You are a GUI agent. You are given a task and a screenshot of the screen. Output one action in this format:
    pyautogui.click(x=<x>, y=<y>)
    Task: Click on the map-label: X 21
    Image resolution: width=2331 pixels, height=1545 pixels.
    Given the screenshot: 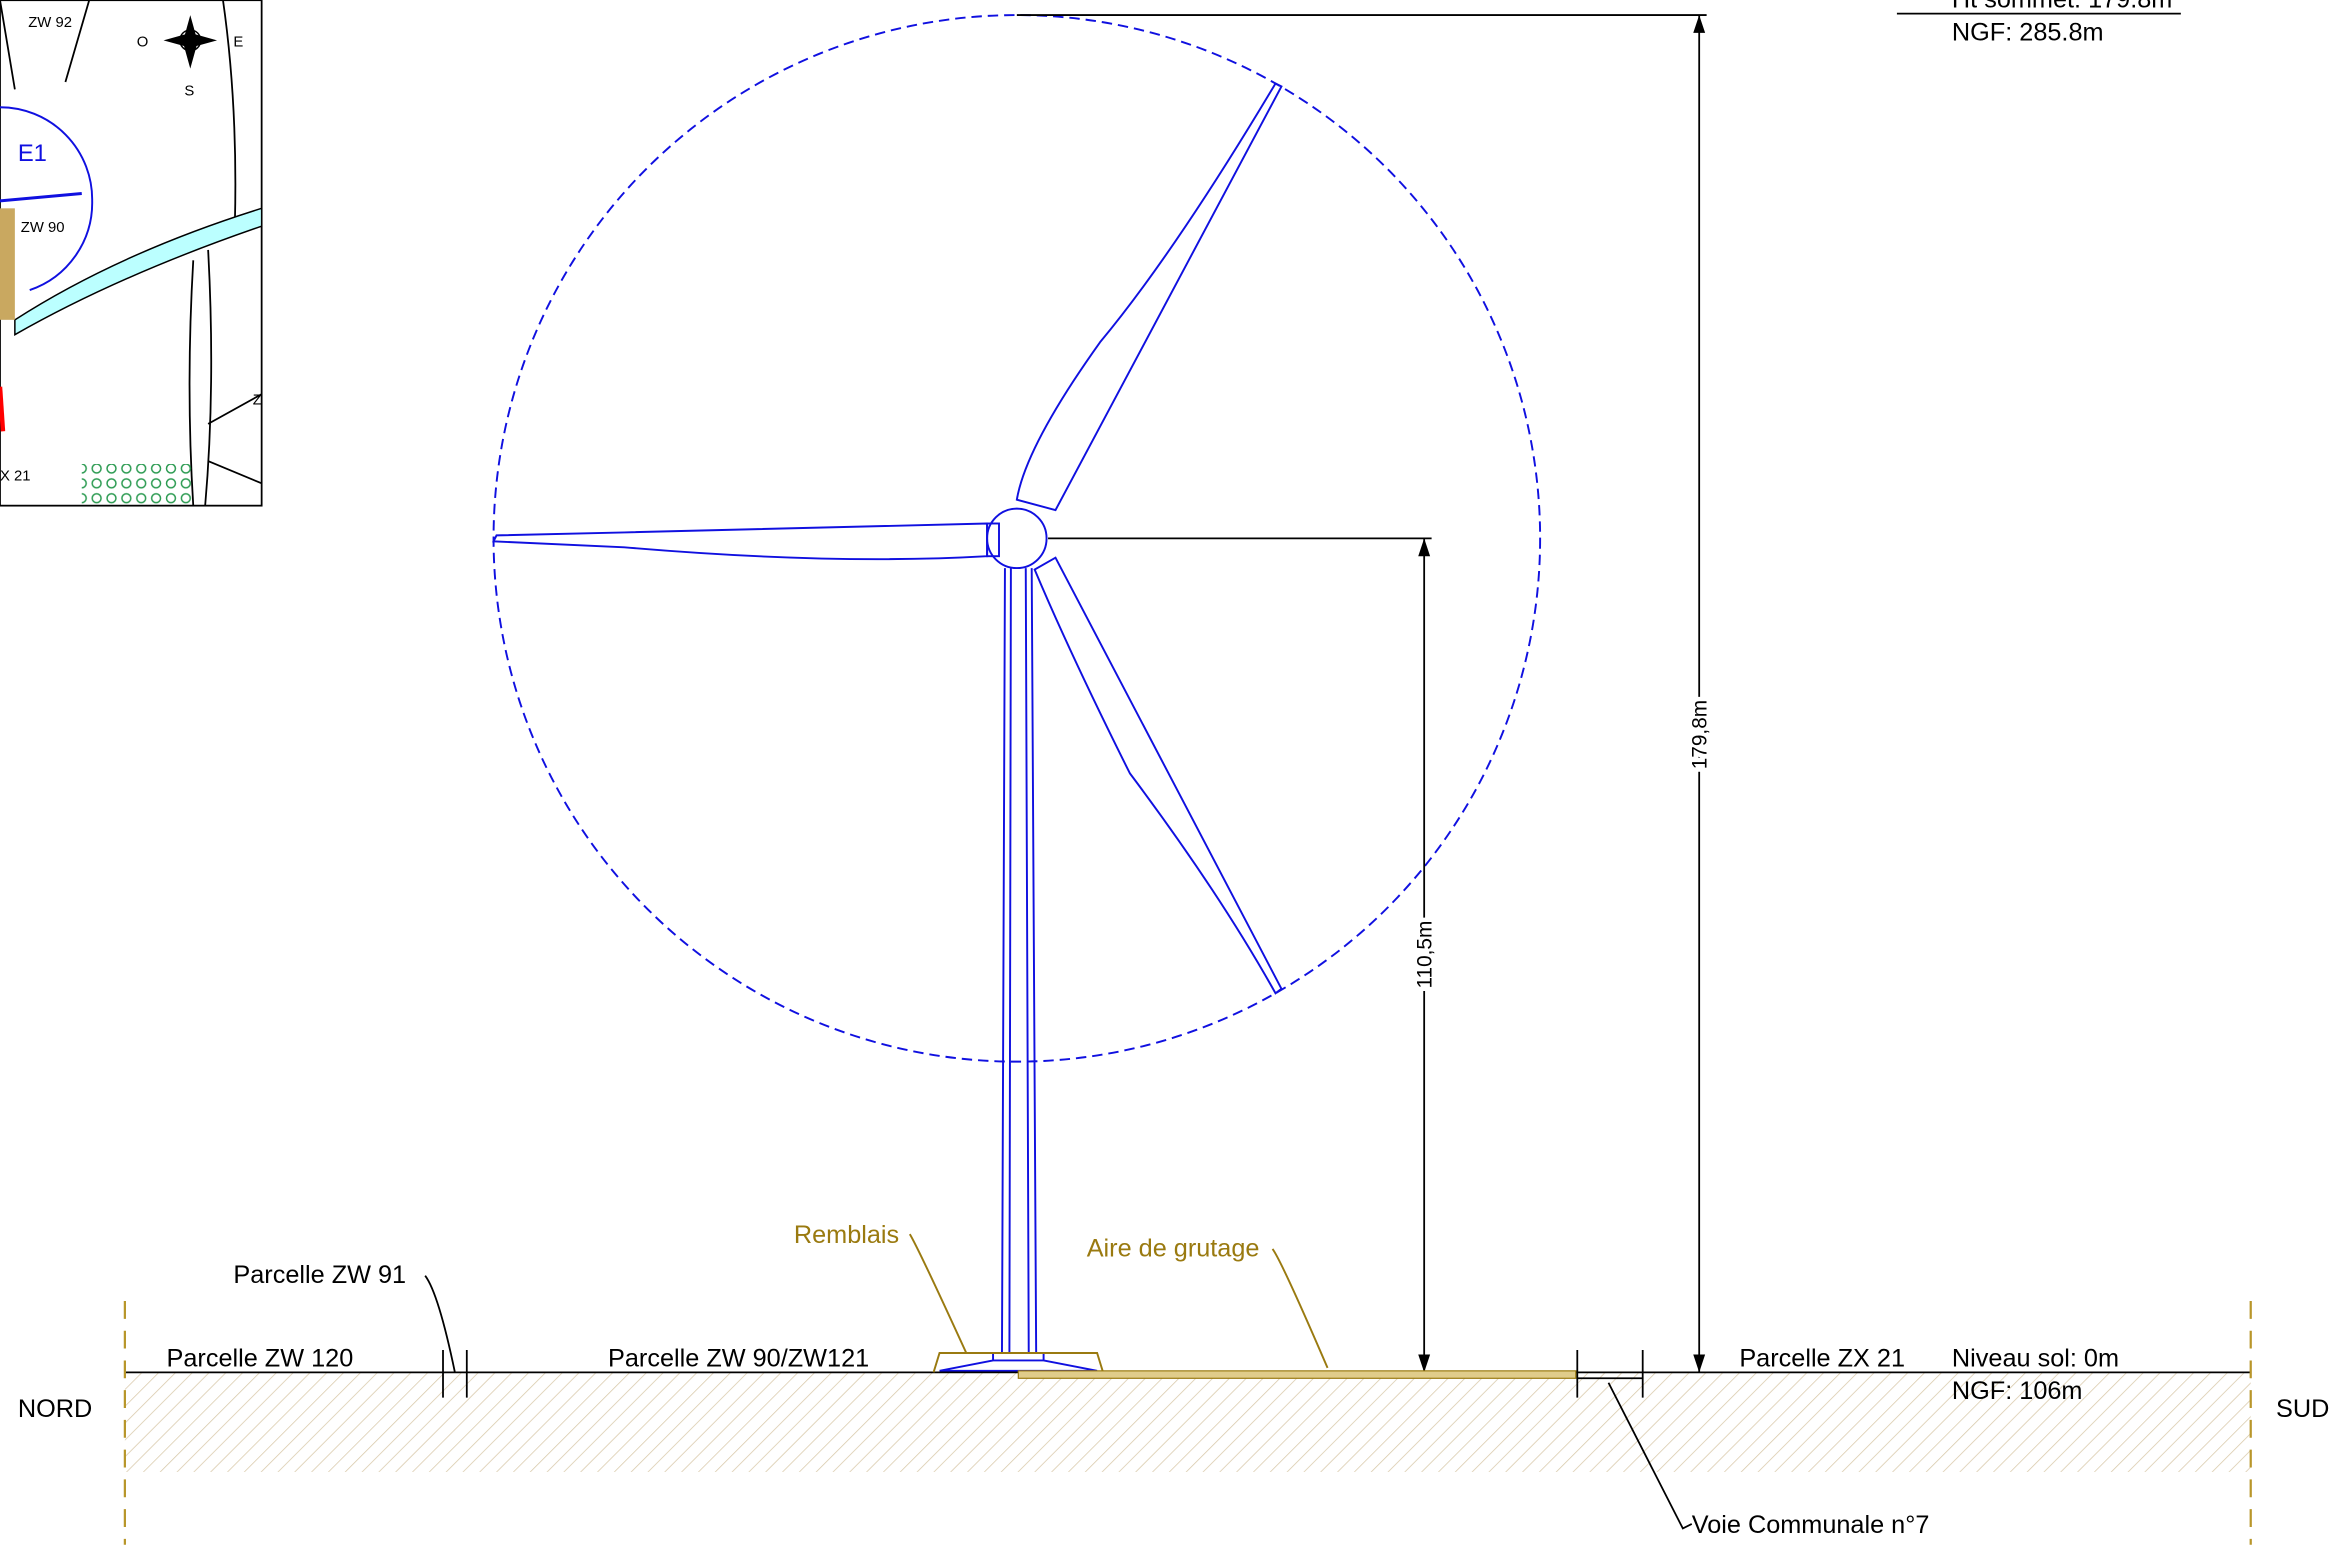 What is the action you would take?
    pyautogui.click(x=15, y=476)
    